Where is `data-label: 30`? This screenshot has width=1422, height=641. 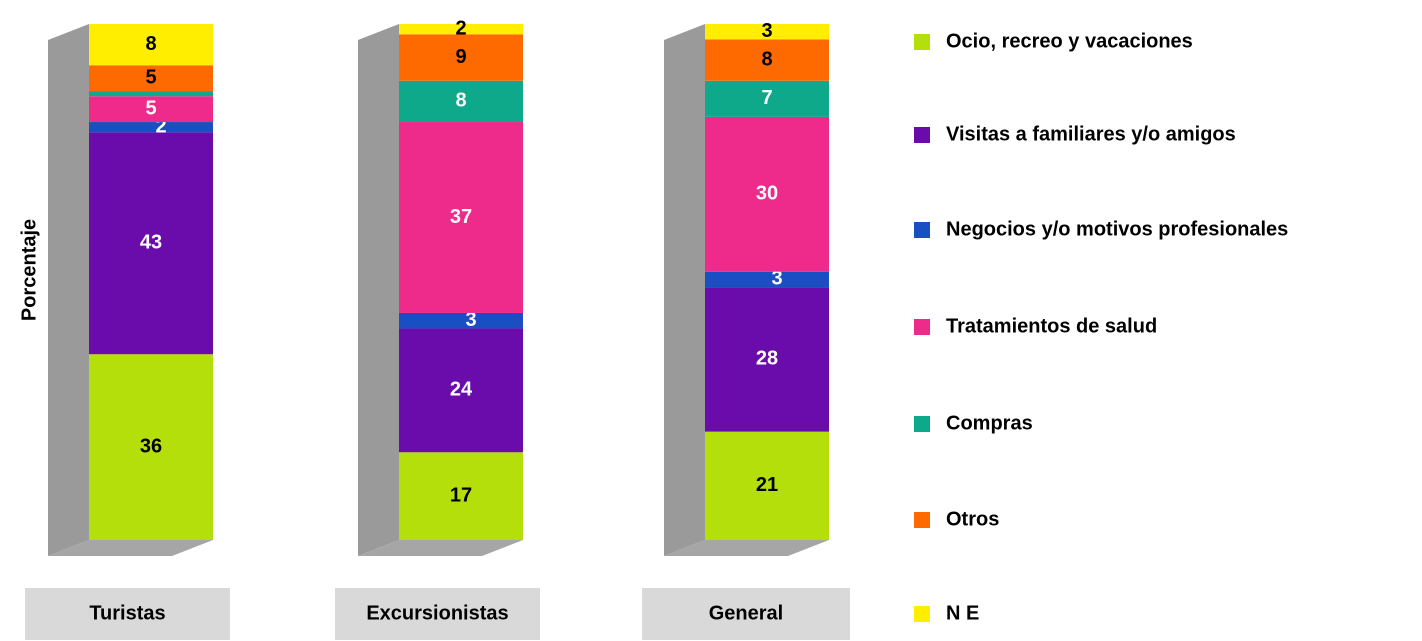 data-label: 30 is located at coordinates (767, 194).